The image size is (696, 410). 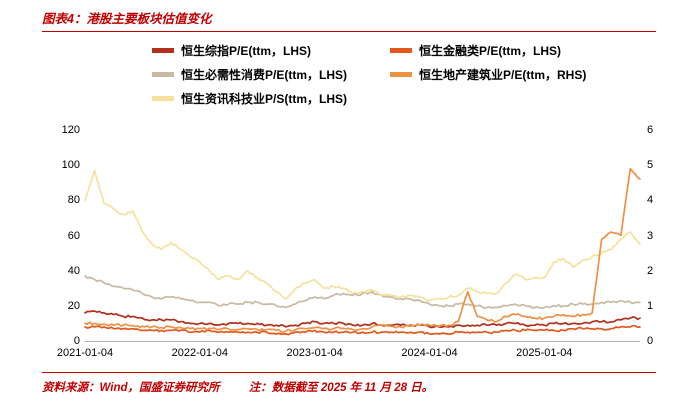 What do you see at coordinates (73, 235) in the screenshot?
I see `y-left-tick: 60` at bounding box center [73, 235].